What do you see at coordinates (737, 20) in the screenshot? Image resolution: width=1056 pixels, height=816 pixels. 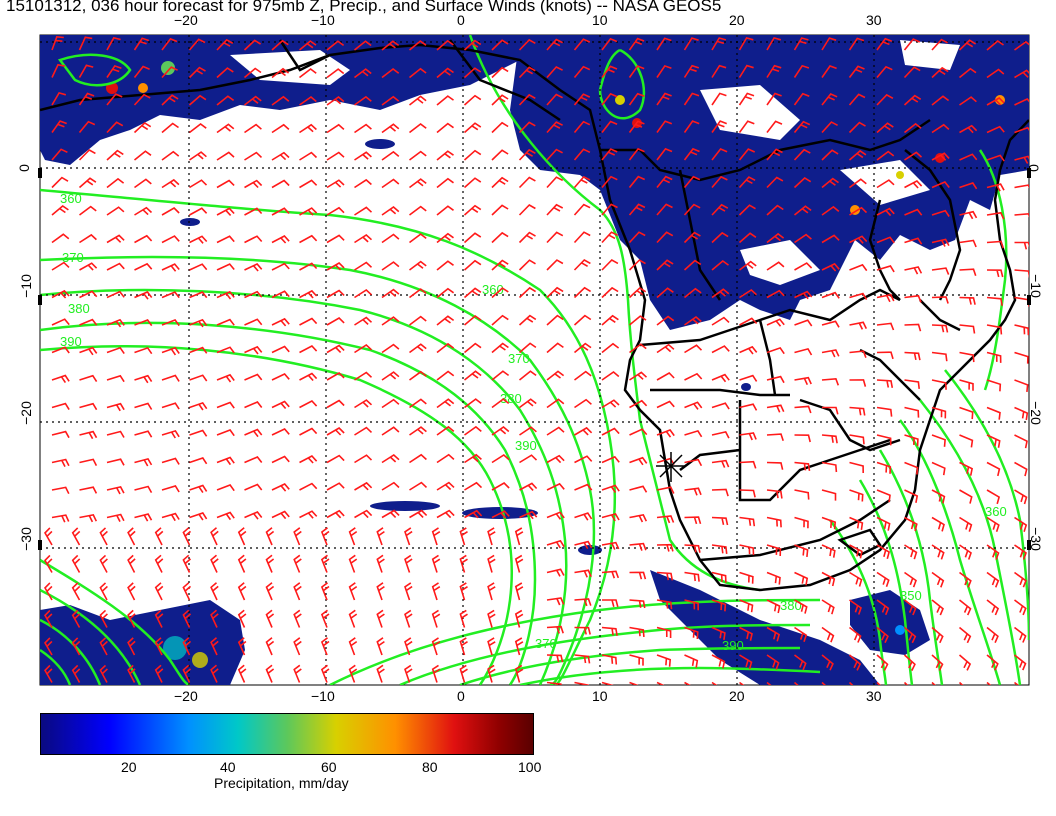 I see `lon-tick-top: 20` at bounding box center [737, 20].